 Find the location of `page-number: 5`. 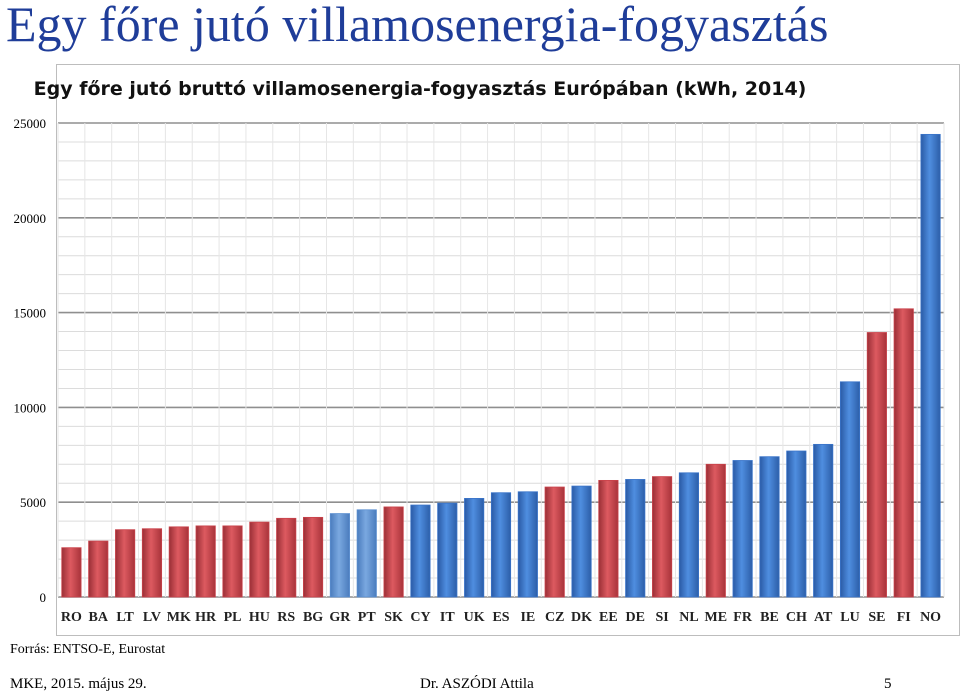

page-number: 5 is located at coordinates (888, 684).